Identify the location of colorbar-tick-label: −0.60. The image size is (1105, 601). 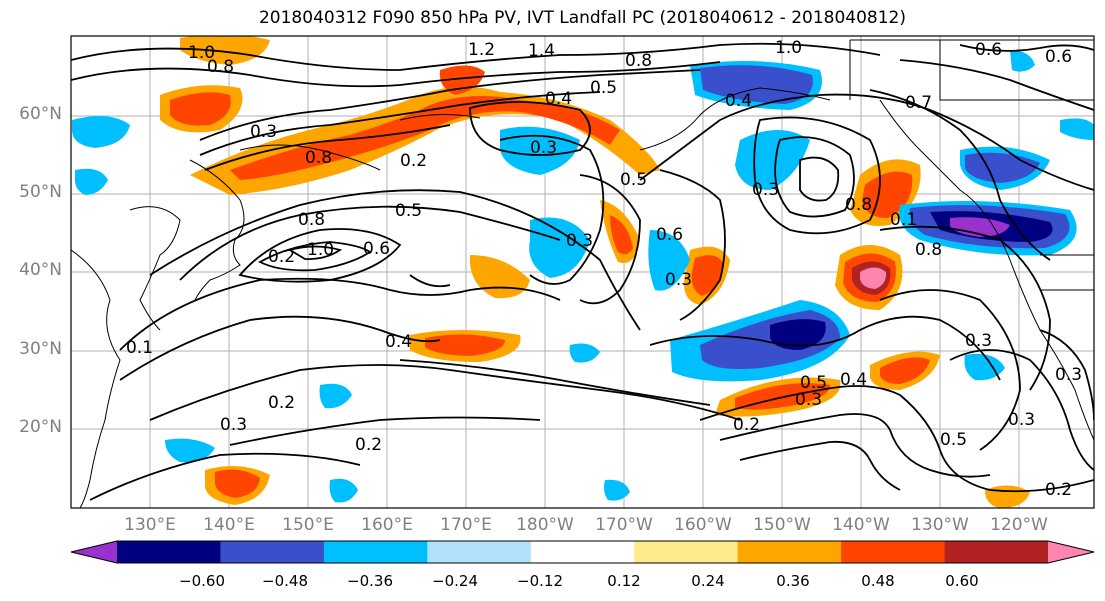
(202, 581).